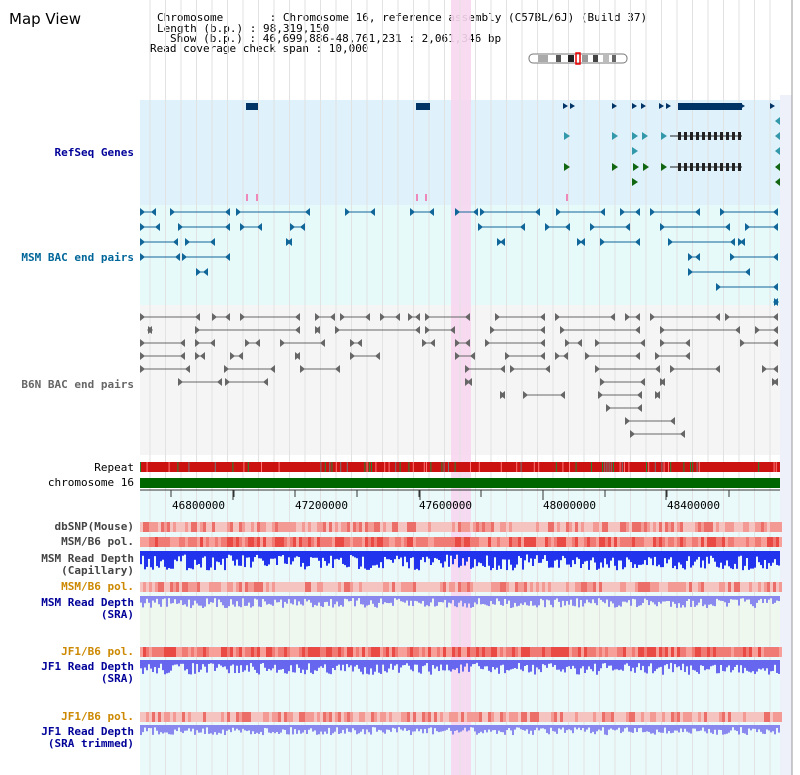  What do you see at coordinates (77, 384) in the screenshot?
I see `track-label-b6n-bac: B6N BAC end pairs` at bounding box center [77, 384].